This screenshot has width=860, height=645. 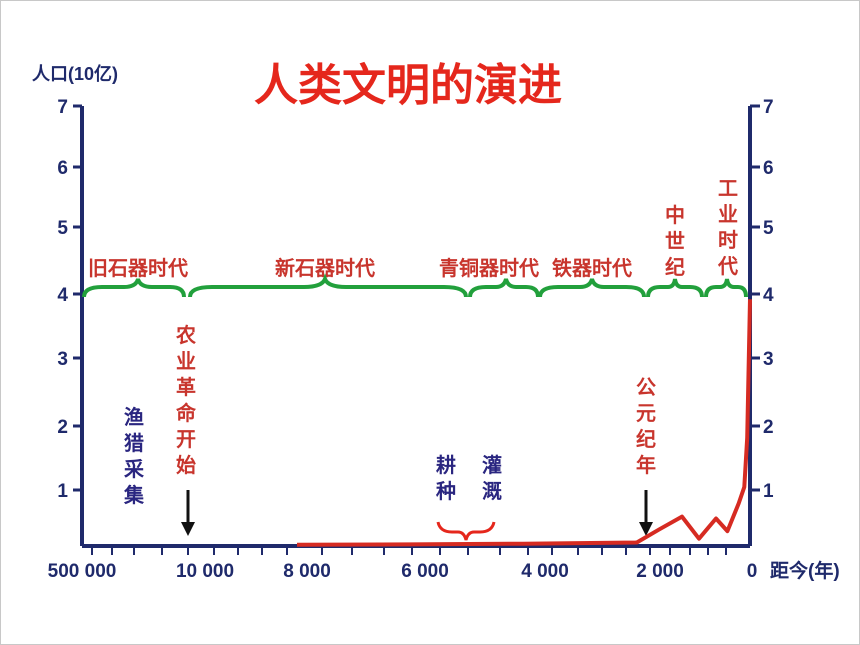 What do you see at coordinates (205, 571) in the screenshot?
I see `x-tick-label: 10 000` at bounding box center [205, 571].